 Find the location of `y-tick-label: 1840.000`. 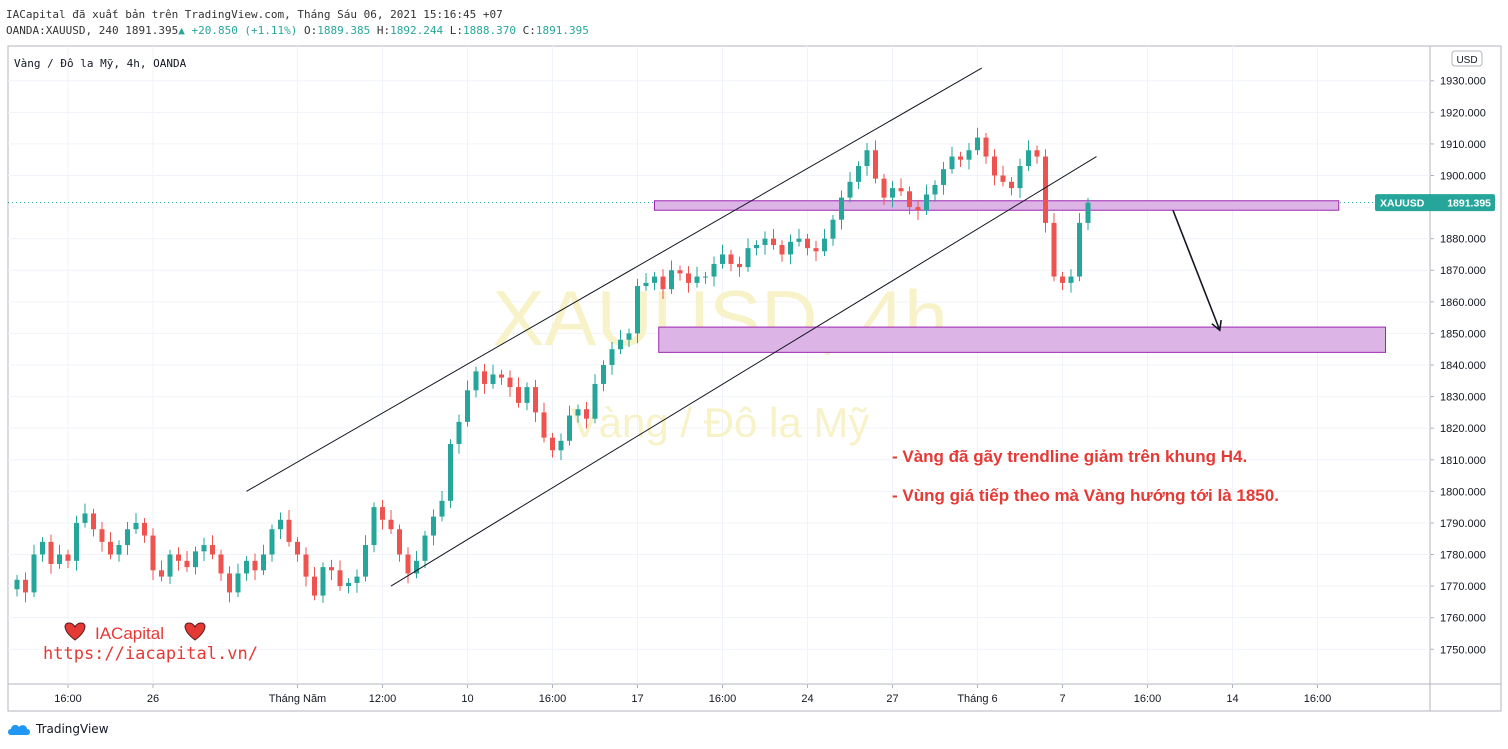

y-tick-label: 1840.000 is located at coordinates (1463, 366).